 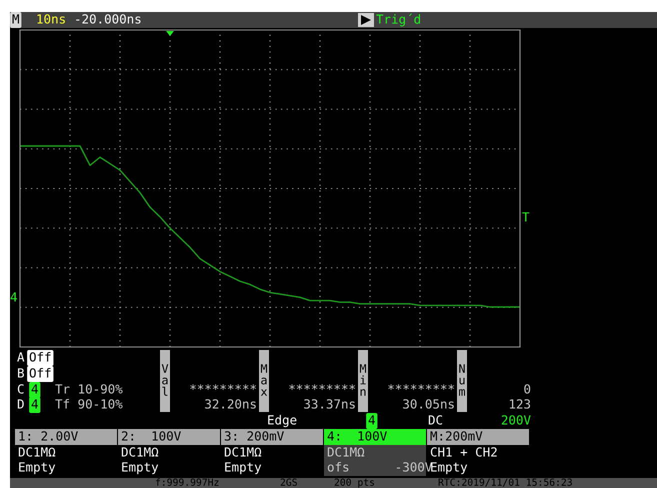 What do you see at coordinates (527, 389) in the screenshot?
I see `text: 0` at bounding box center [527, 389].